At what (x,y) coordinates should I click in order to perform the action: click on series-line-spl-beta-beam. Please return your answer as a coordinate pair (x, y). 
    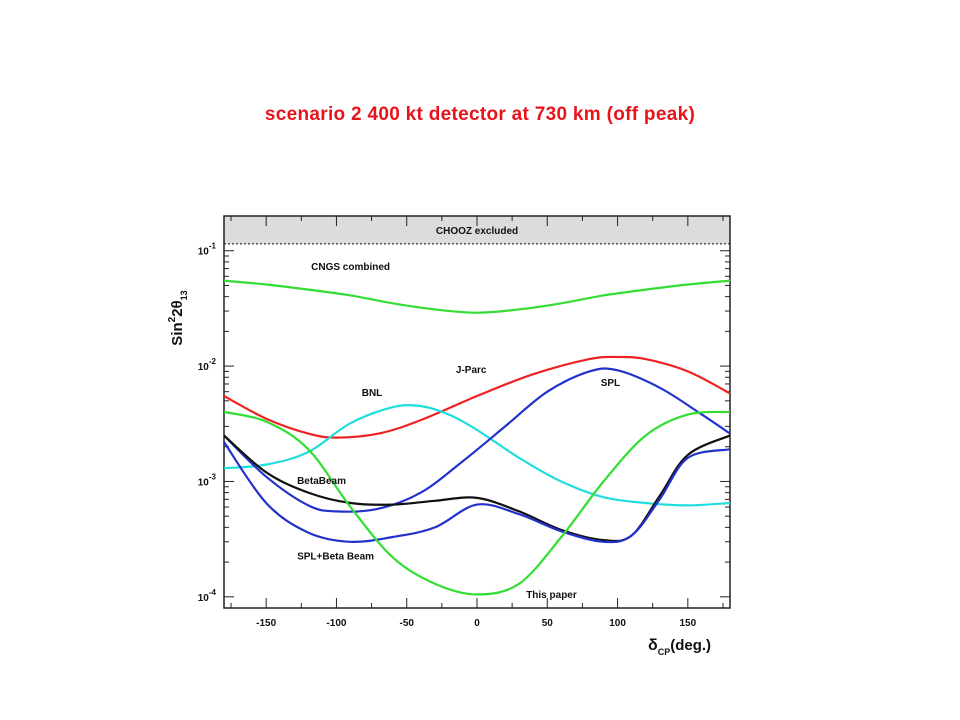
    Looking at the image, I should click on (477, 492).